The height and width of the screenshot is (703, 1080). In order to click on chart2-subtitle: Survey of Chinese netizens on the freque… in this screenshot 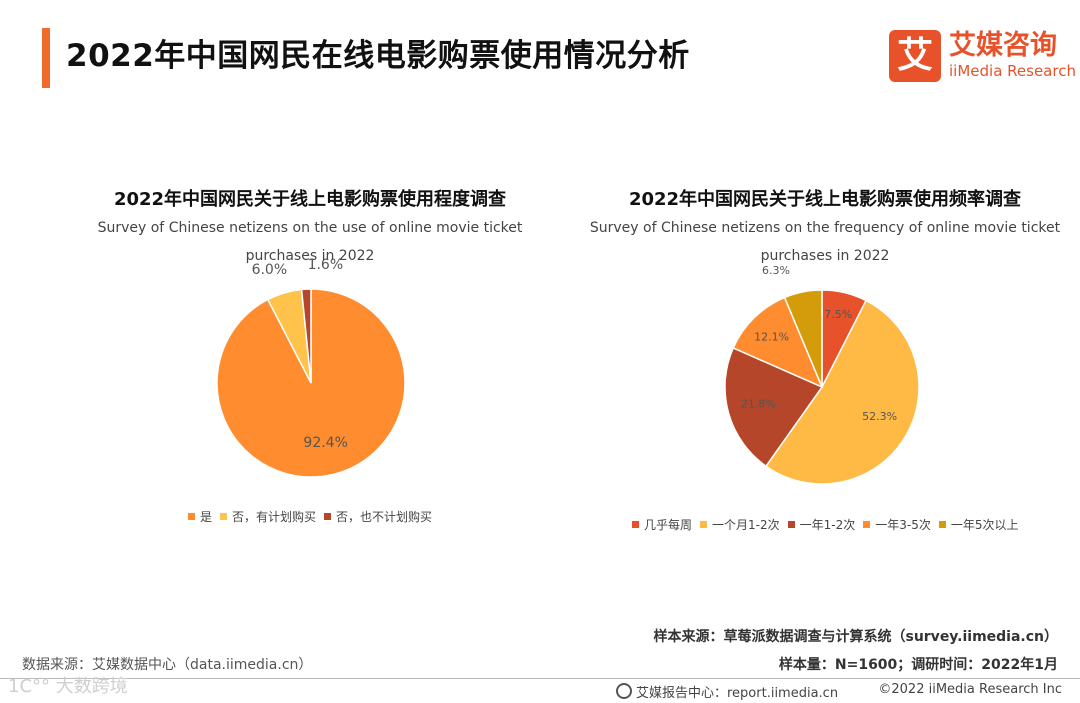, I will do `click(825, 242)`.